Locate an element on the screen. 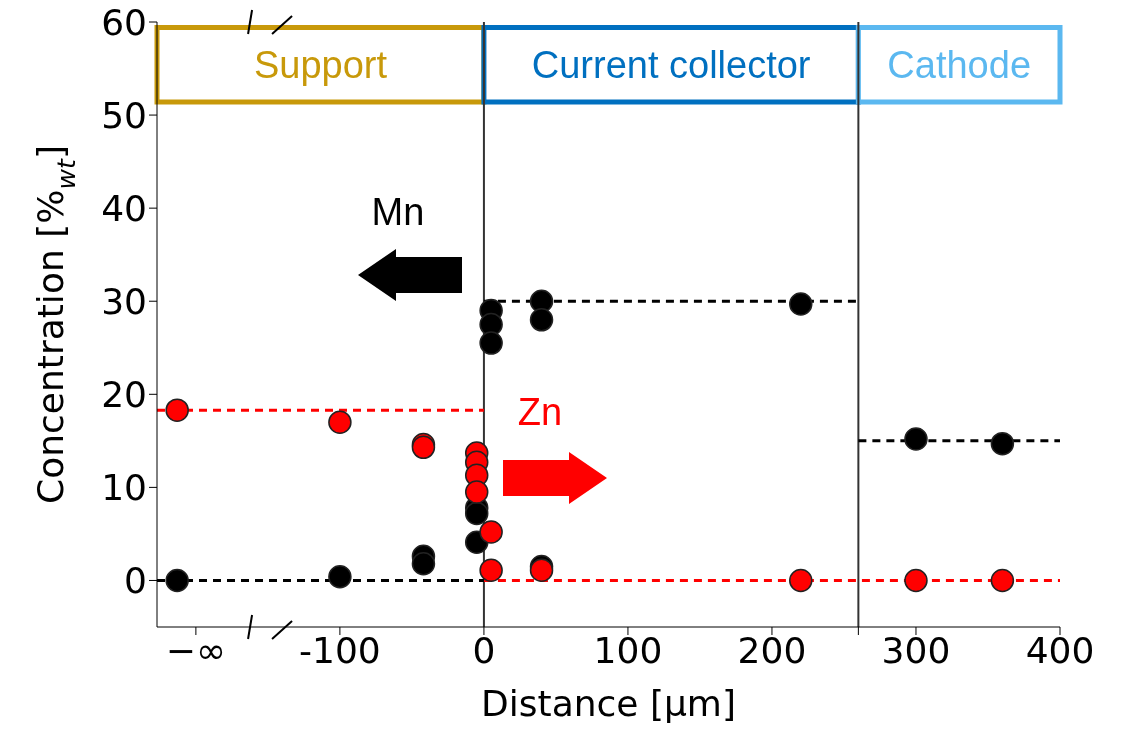  y-tick-label: 10 is located at coordinates (124, 488).